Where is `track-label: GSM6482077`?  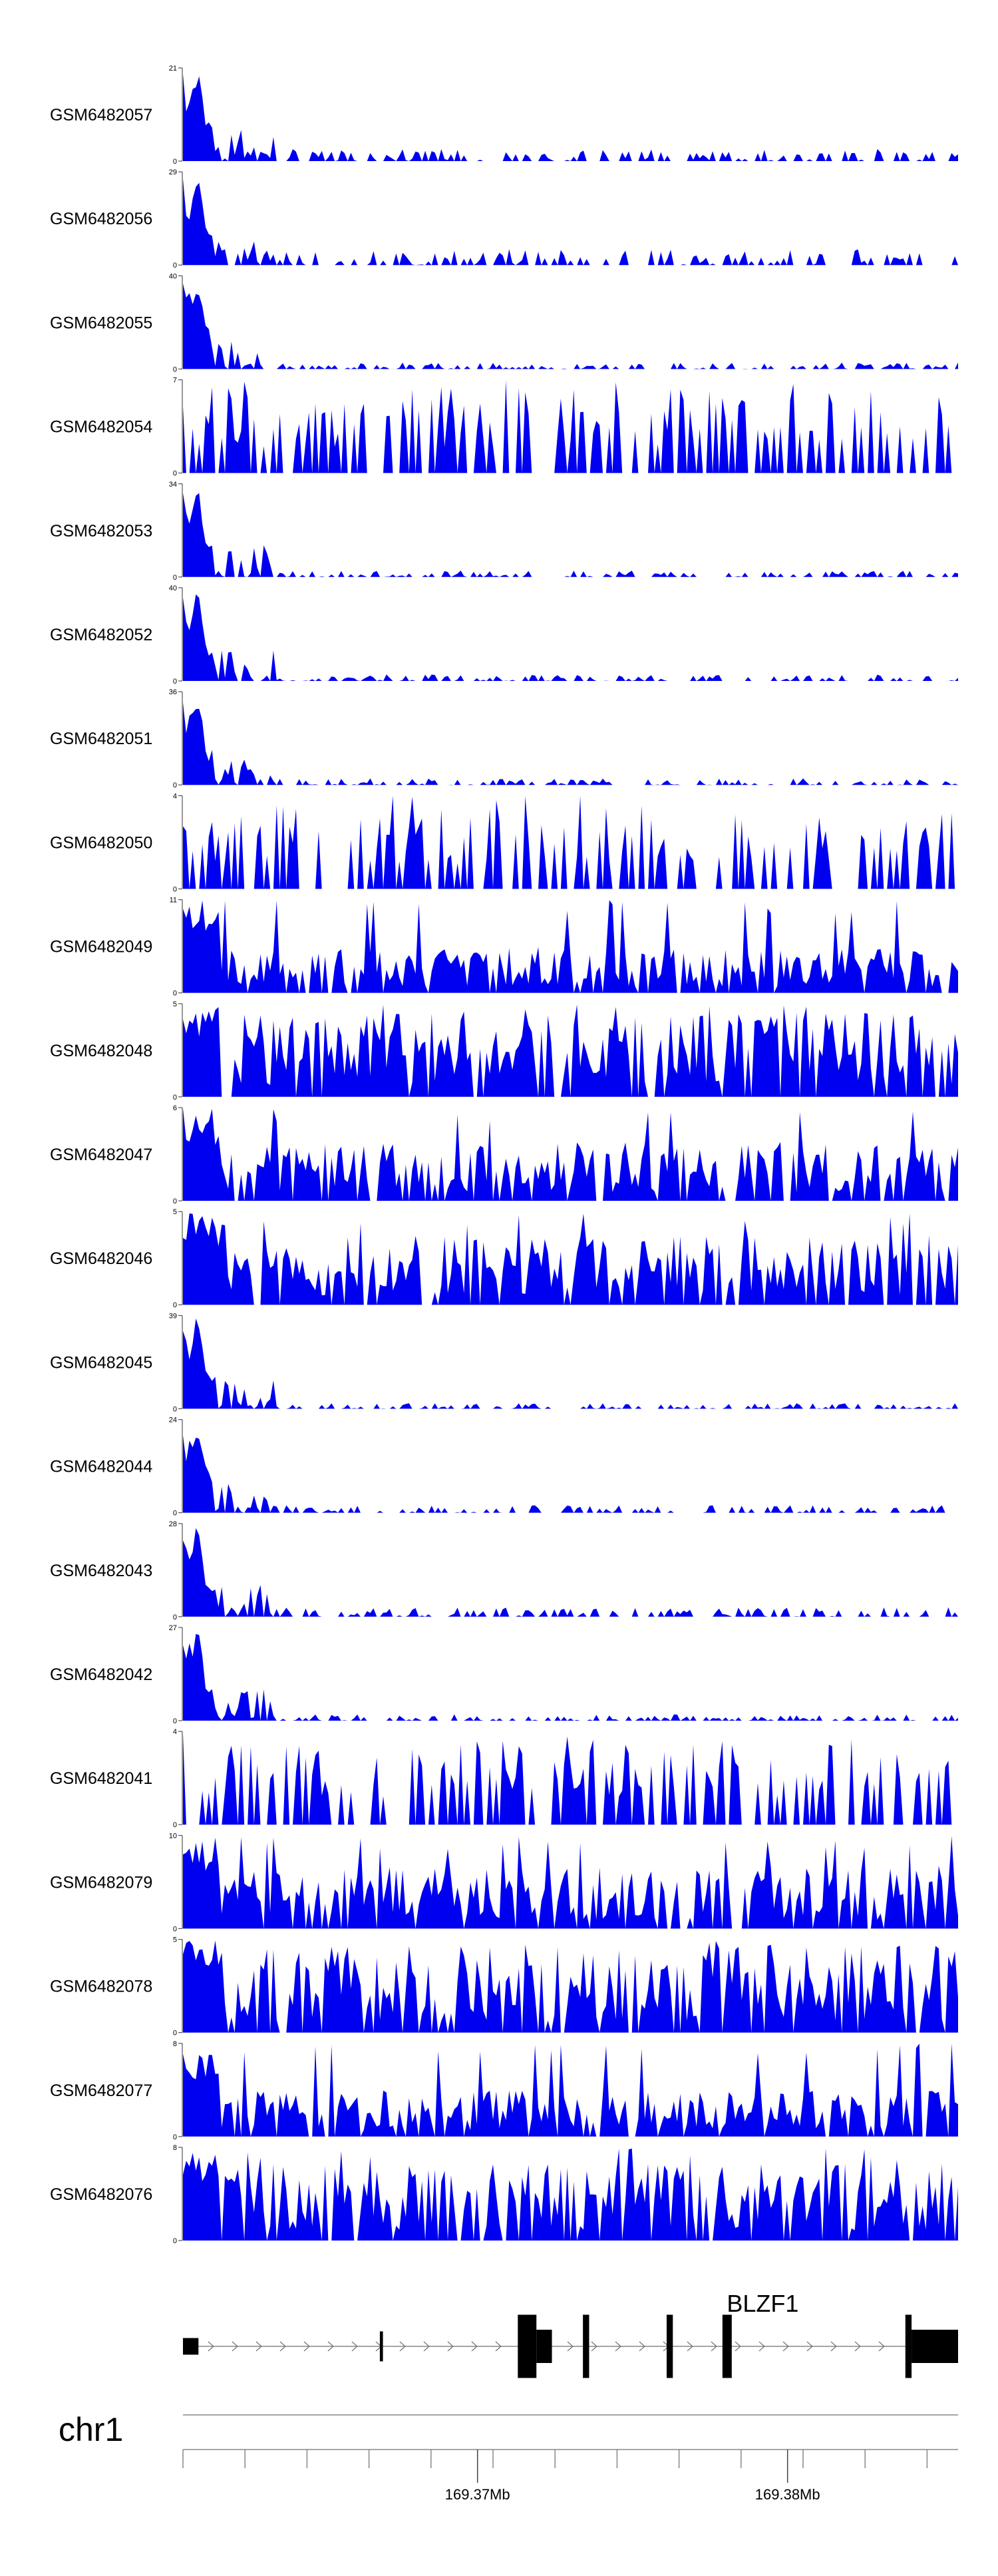 track-label: GSM6482077 is located at coordinates (101, 2090).